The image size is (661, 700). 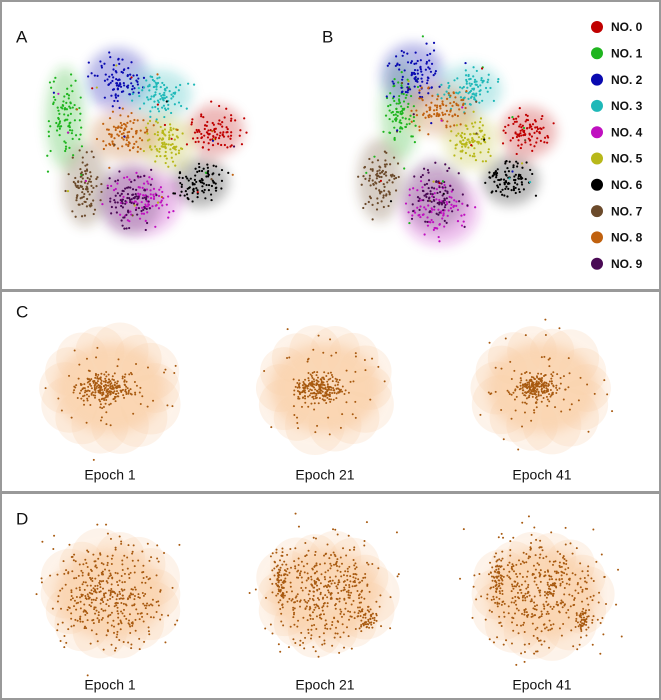 What do you see at coordinates (597, 184) in the screenshot?
I see `legend-swatch` at bounding box center [597, 184].